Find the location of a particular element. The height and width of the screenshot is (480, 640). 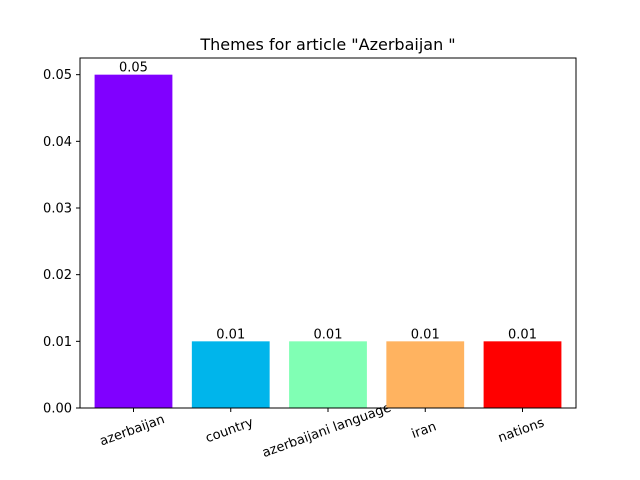

bar-country is located at coordinates (230, 374).